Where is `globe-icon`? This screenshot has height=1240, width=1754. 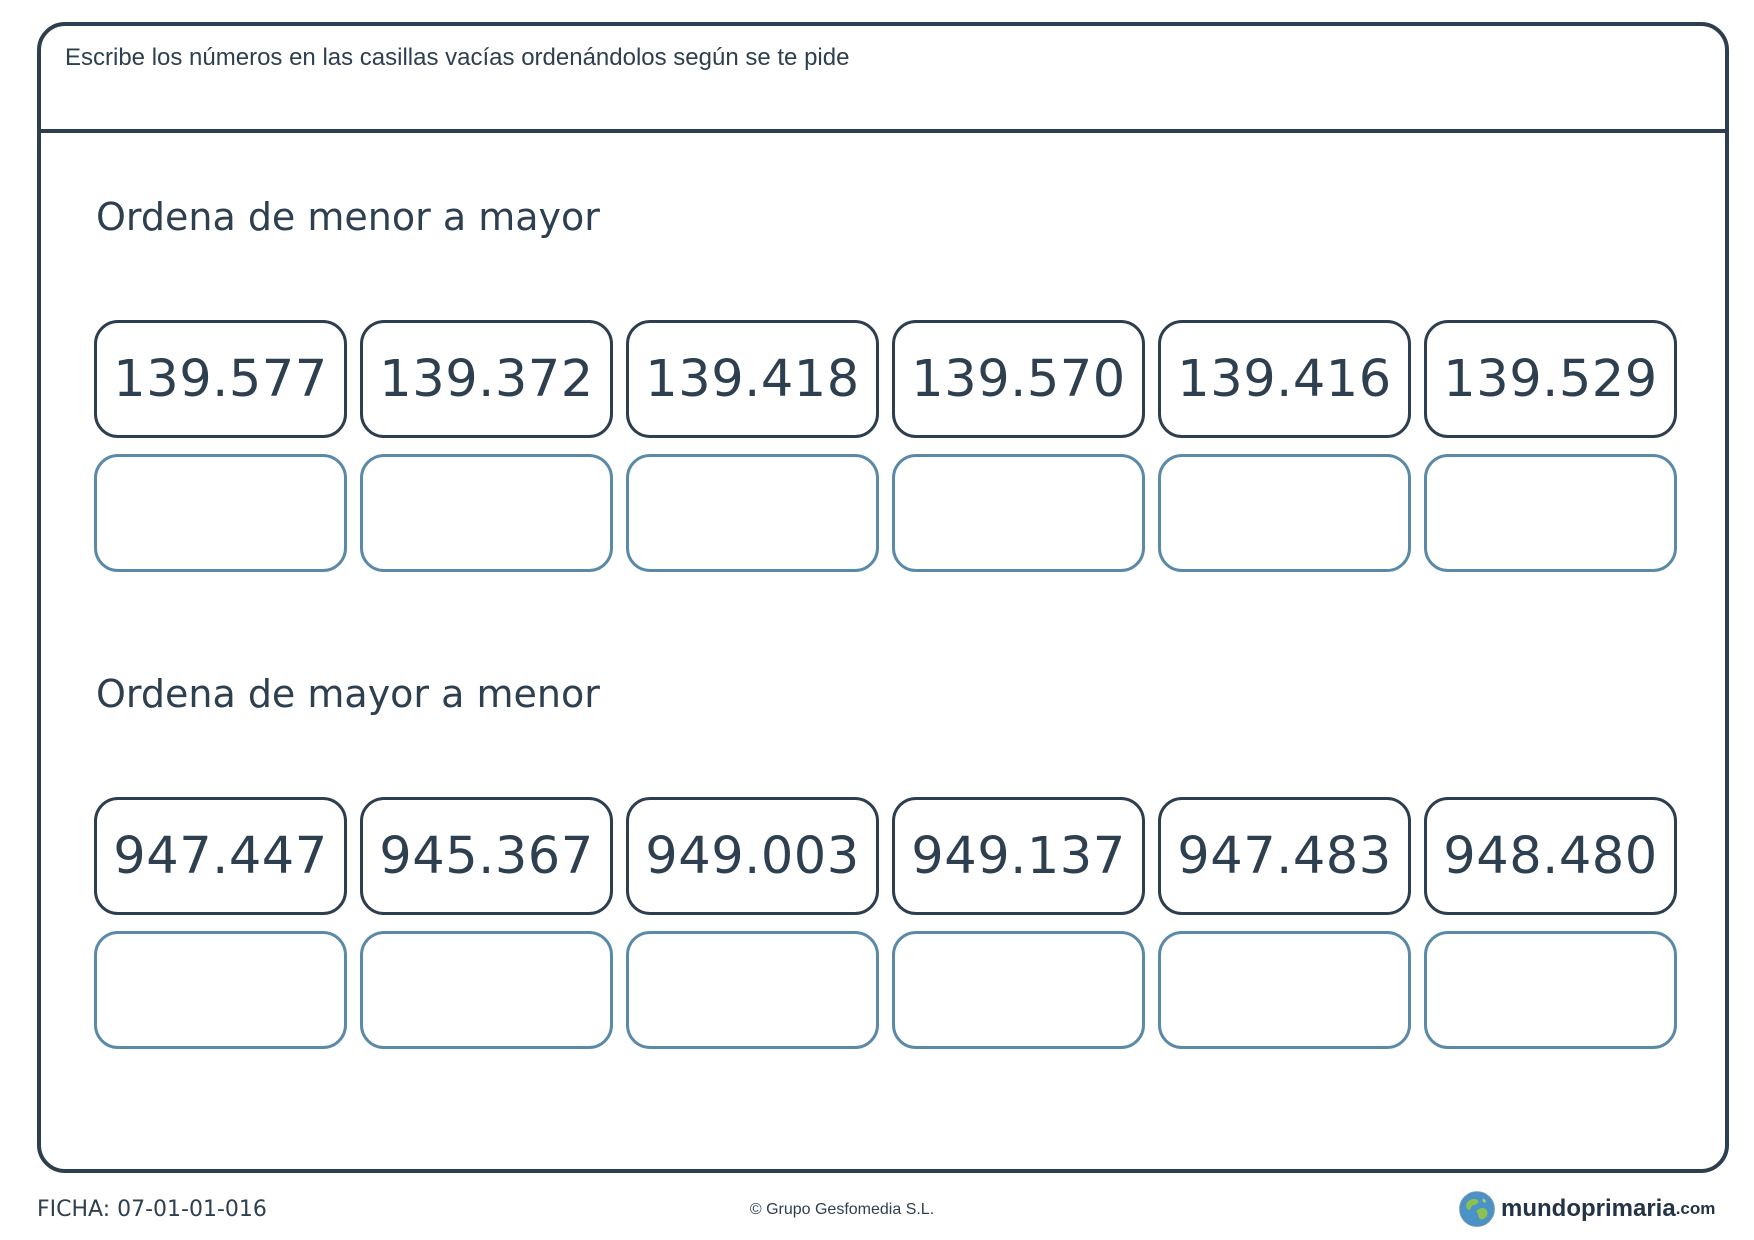 globe-icon is located at coordinates (1477, 1209).